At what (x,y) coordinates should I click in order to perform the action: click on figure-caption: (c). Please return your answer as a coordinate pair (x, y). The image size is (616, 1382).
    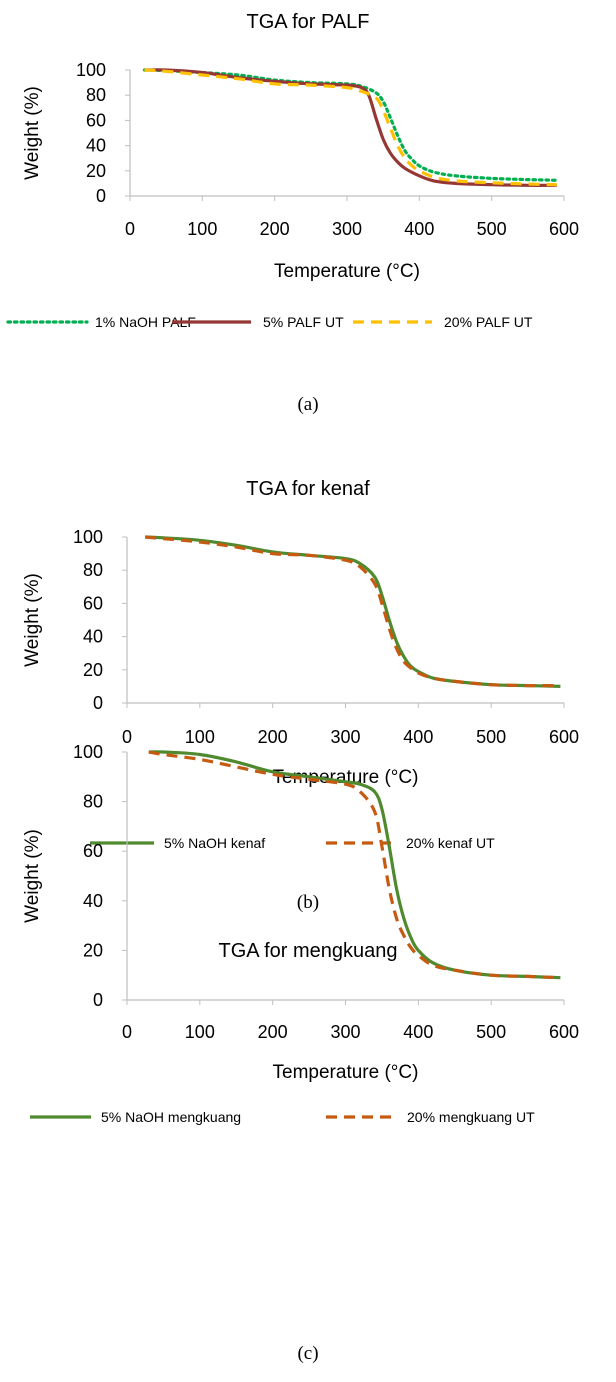
    Looking at the image, I should click on (308, 1353).